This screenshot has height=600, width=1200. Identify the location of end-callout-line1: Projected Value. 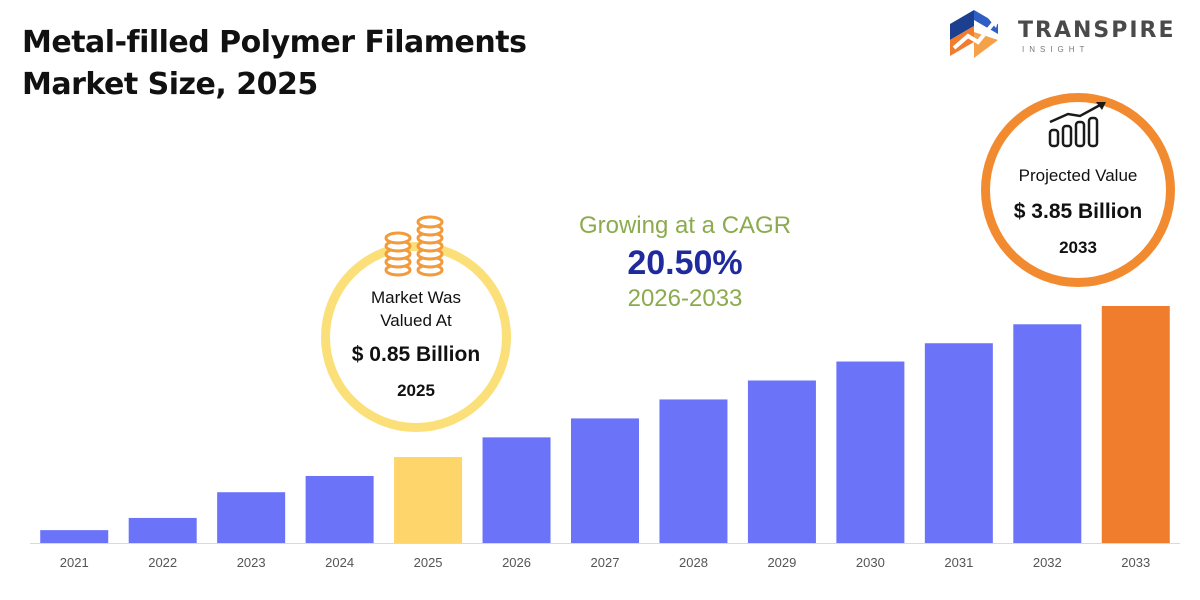
(1078, 175).